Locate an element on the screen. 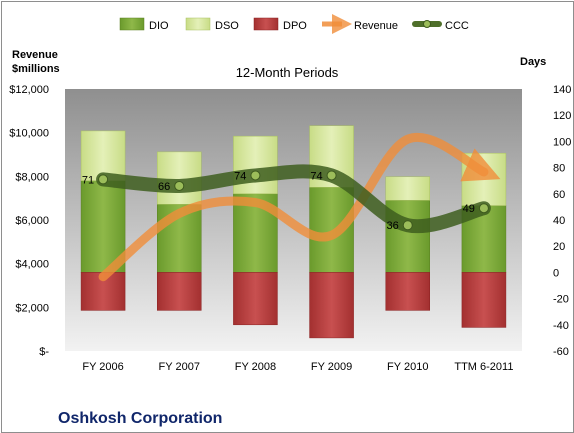 This screenshot has height=433, width=574. category-label: TTM 6-2011 is located at coordinates (483, 367).